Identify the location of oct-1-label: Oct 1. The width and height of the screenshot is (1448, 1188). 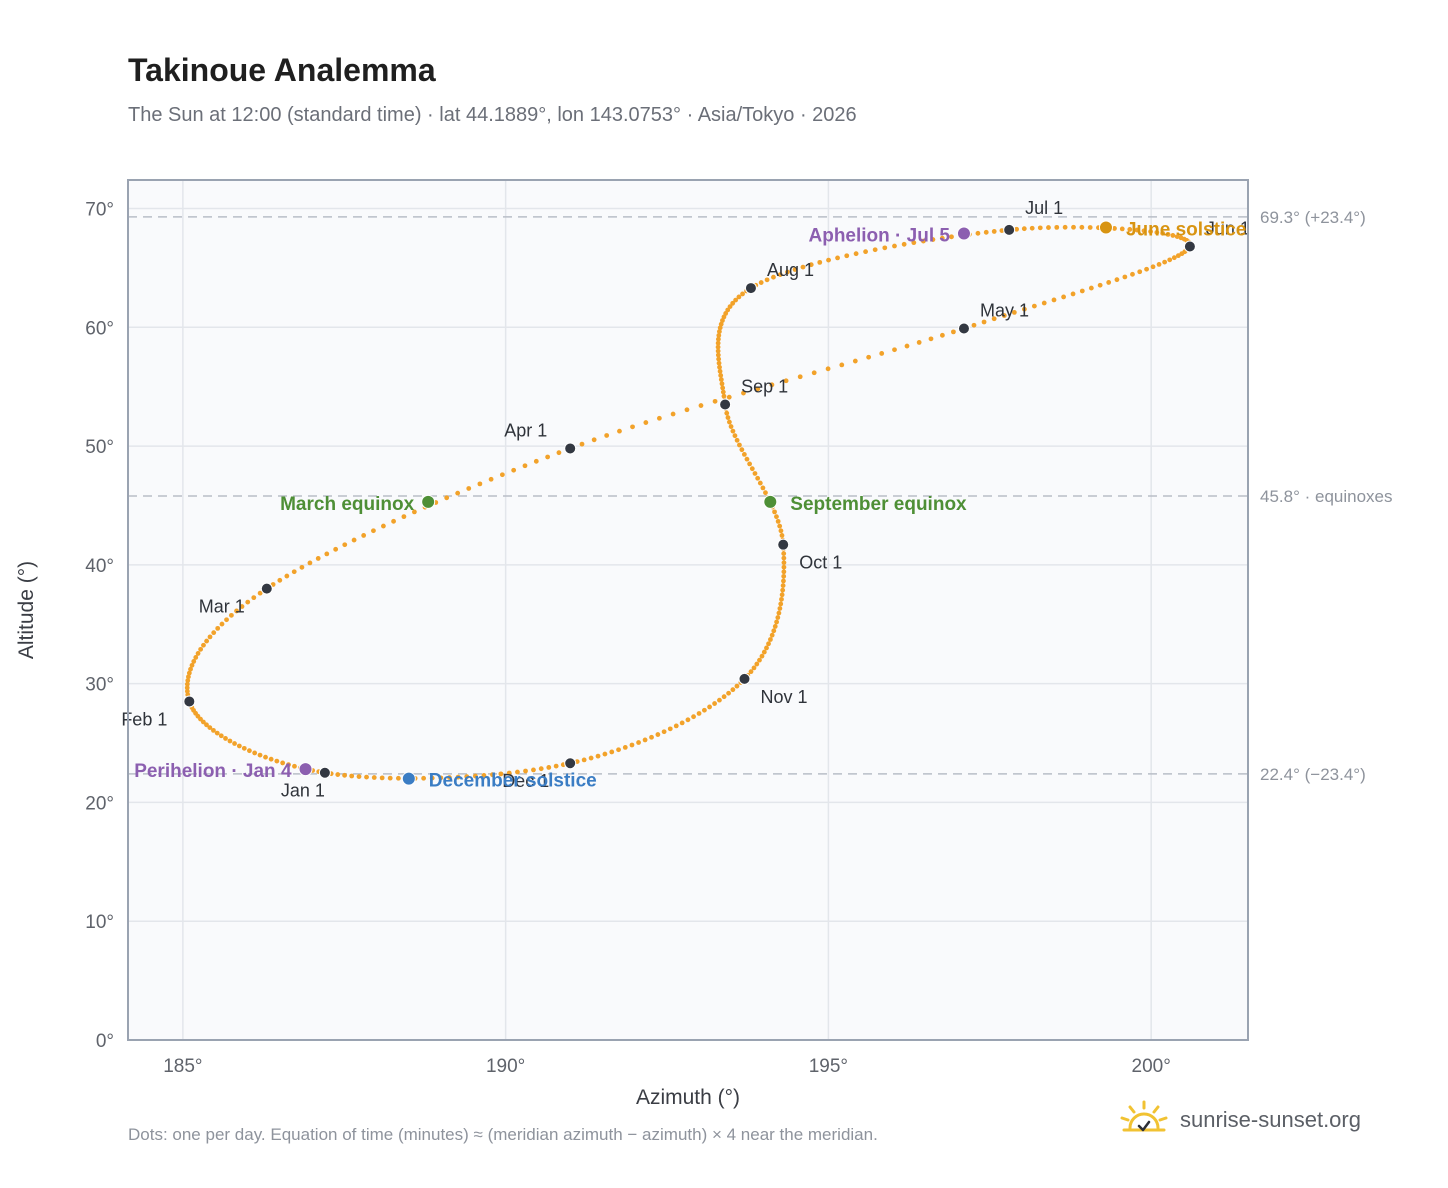
(820, 563).